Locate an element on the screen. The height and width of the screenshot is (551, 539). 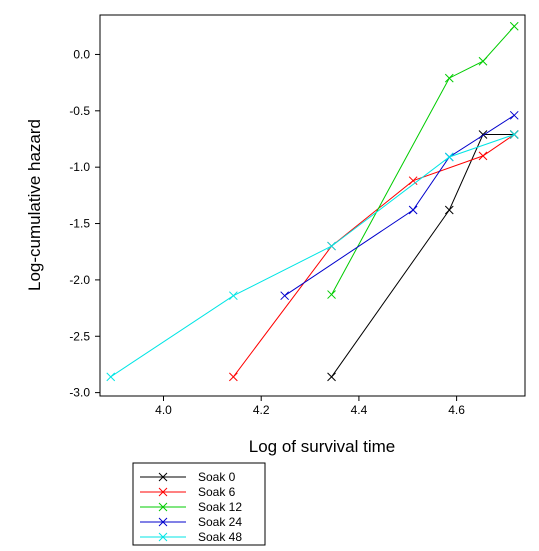
y-tick-label: 0.0 is located at coordinates (81, 54).